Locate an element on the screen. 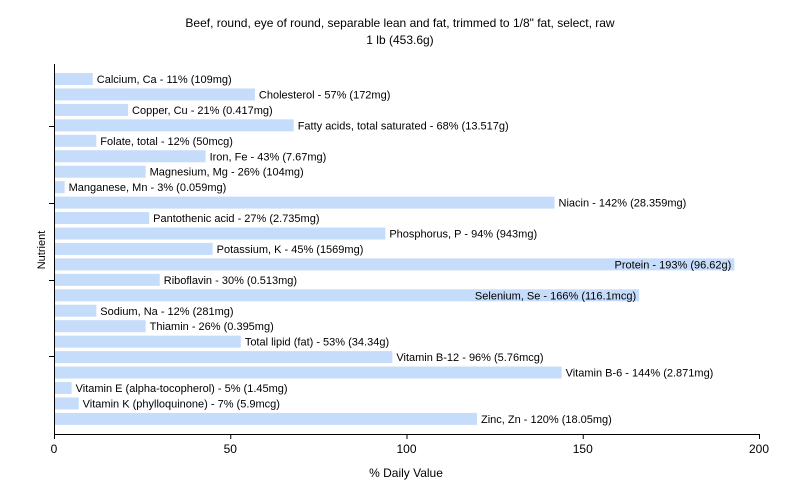 The height and width of the screenshot is (500, 800). bar-data-label: Selenium, Se - 166% (116.1mcg) is located at coordinates (555, 296).